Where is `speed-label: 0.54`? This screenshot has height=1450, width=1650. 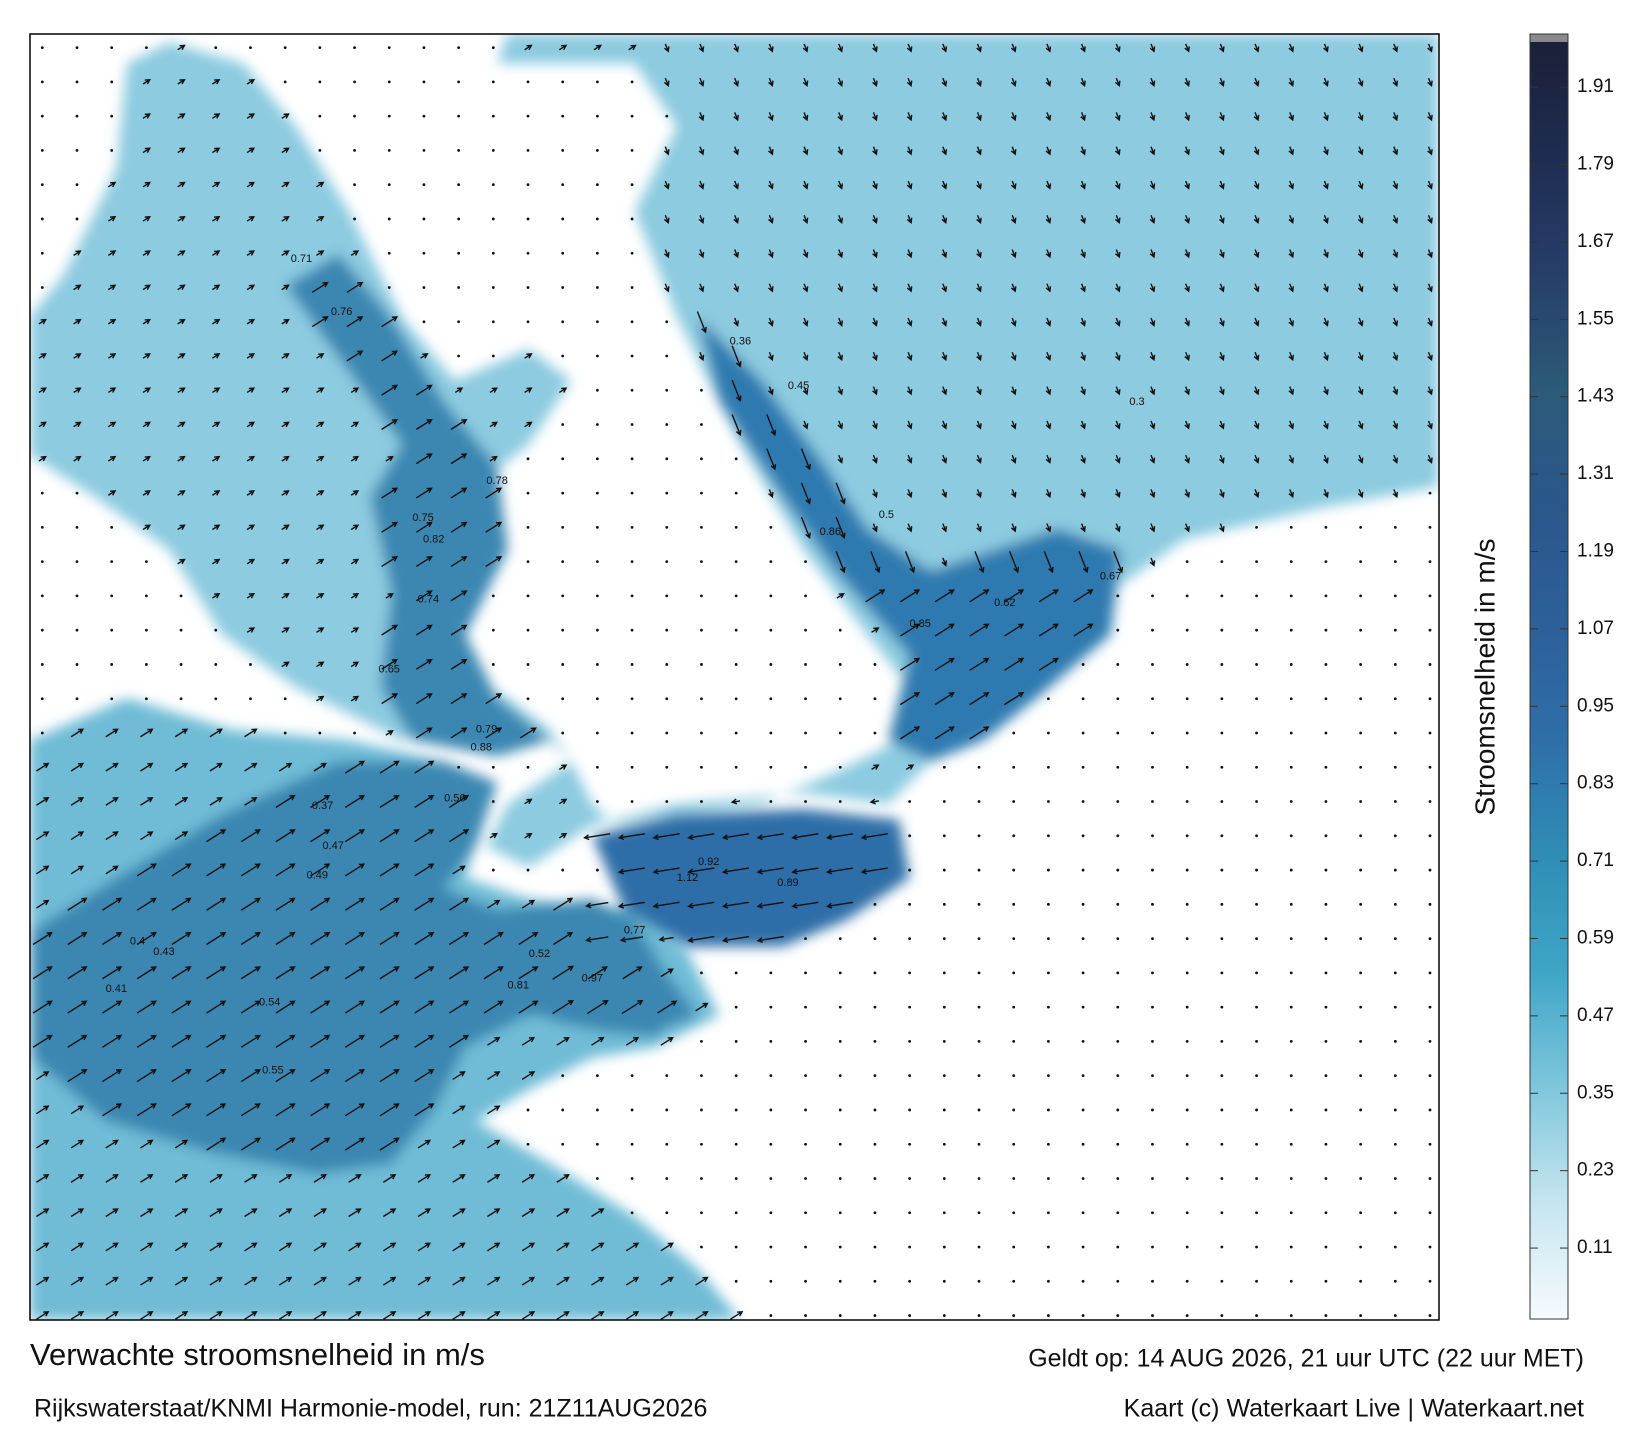 speed-label: 0.54 is located at coordinates (269, 1003).